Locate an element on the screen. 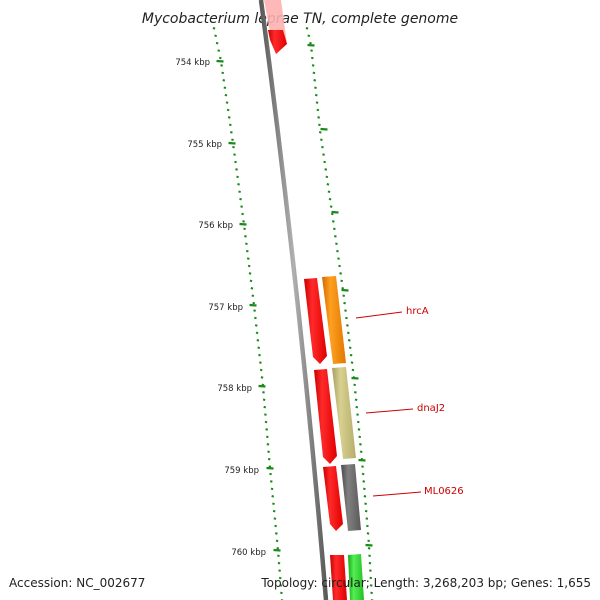 This screenshot has width=600, height=600. backbone-arc is located at coordinates (293, 300).